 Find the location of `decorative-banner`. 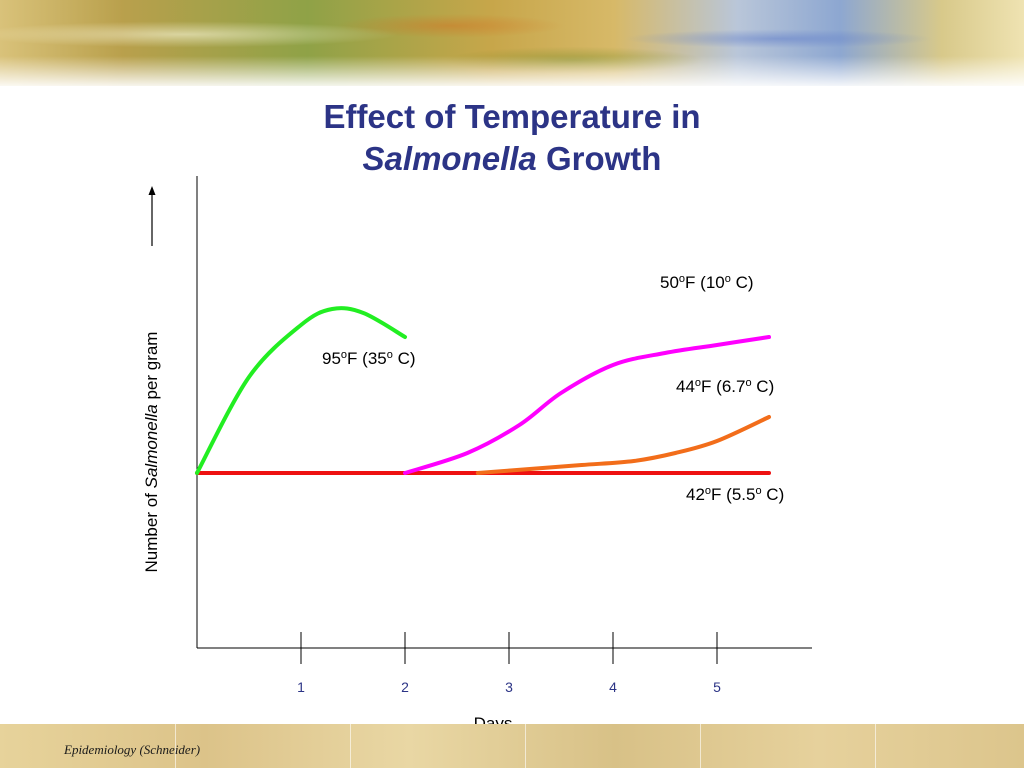

decorative-banner is located at coordinates (512, 43).